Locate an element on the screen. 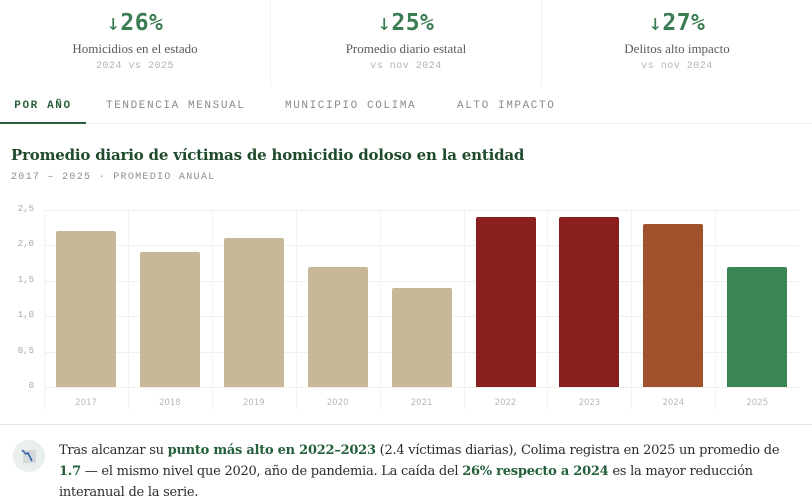 Image resolution: width=812 pixels, height=503 pixels. y-tick-label: 1,5 is located at coordinates (25, 279).